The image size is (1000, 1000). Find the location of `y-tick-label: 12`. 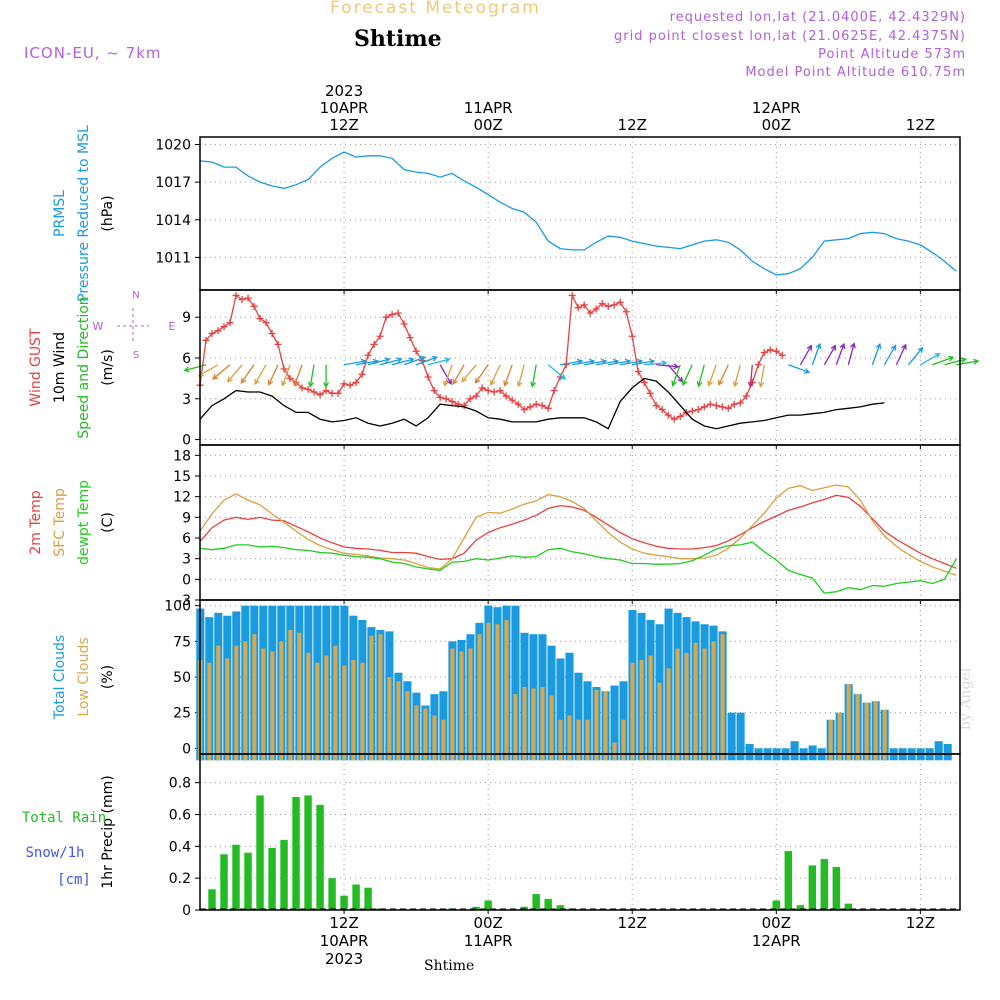

y-tick-label: 12 is located at coordinates (182, 498).